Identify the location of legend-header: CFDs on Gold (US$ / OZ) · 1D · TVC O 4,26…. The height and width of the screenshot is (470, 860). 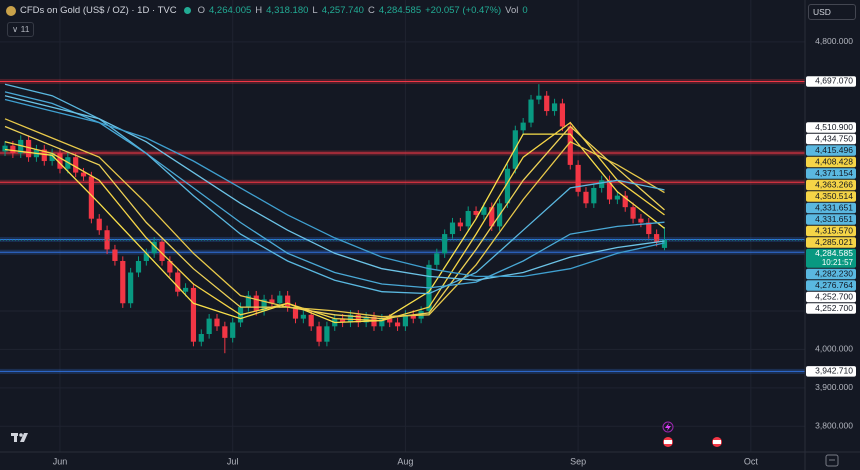
(267, 10).